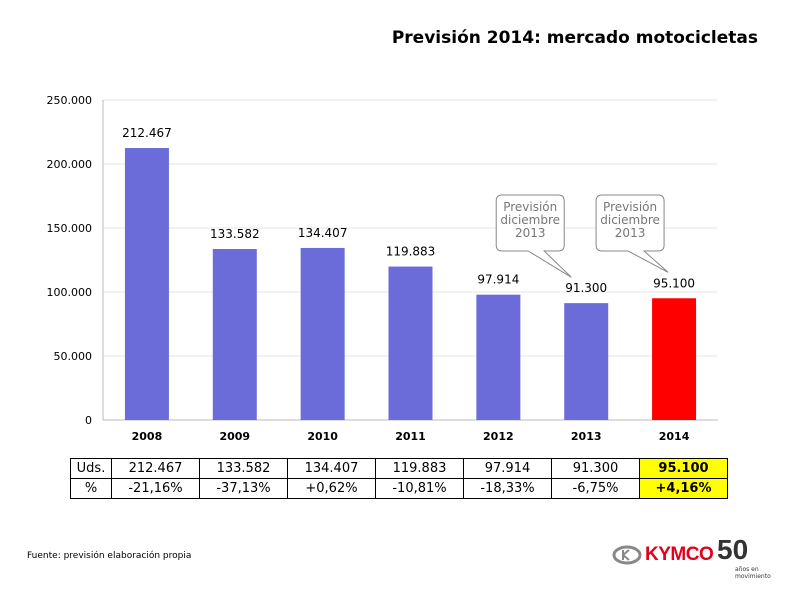 This screenshot has height=600, width=800. I want to click on y-tick-label: 200.000, so click(70, 164).